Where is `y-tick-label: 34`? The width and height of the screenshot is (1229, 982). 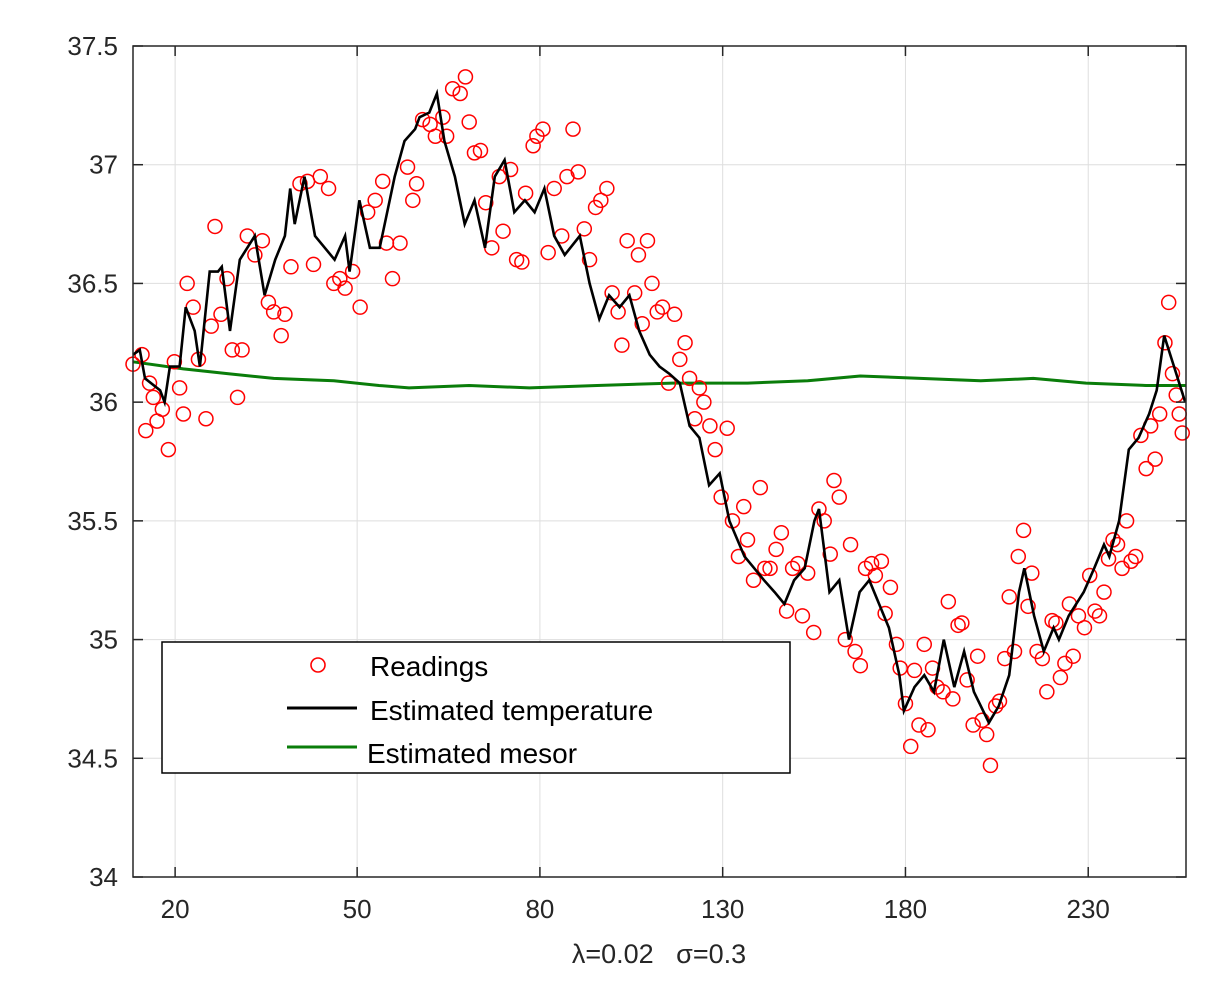 y-tick-label: 34 is located at coordinates (103, 877).